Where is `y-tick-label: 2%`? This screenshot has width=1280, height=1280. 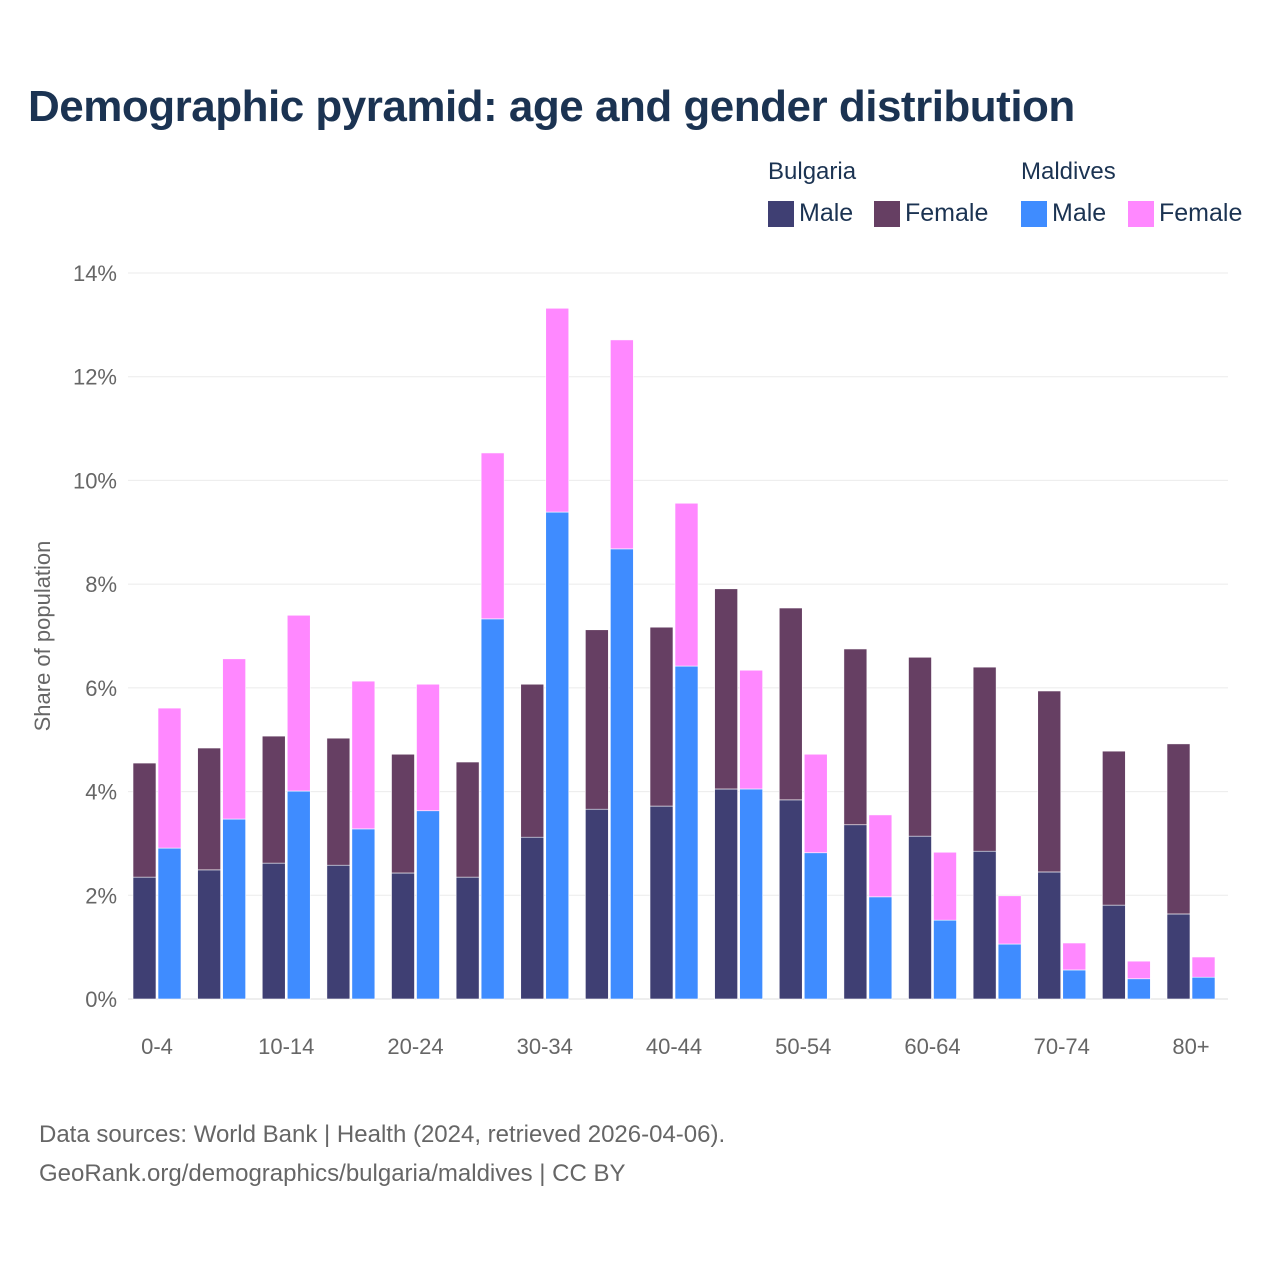
y-tick-label: 2% is located at coordinates (101, 895).